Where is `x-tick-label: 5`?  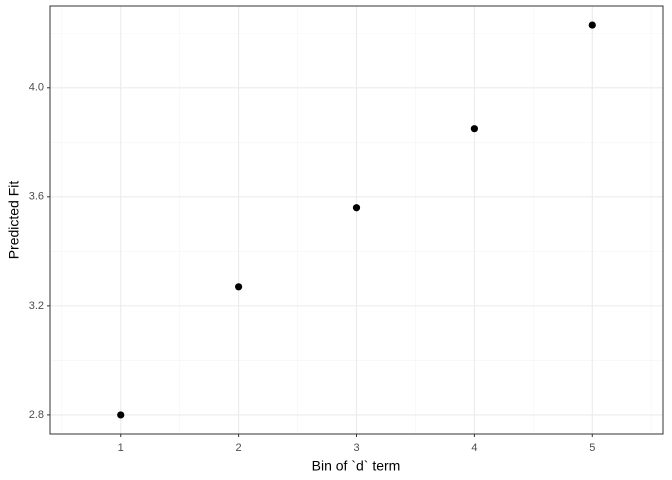
x-tick-label: 5 is located at coordinates (592, 448).